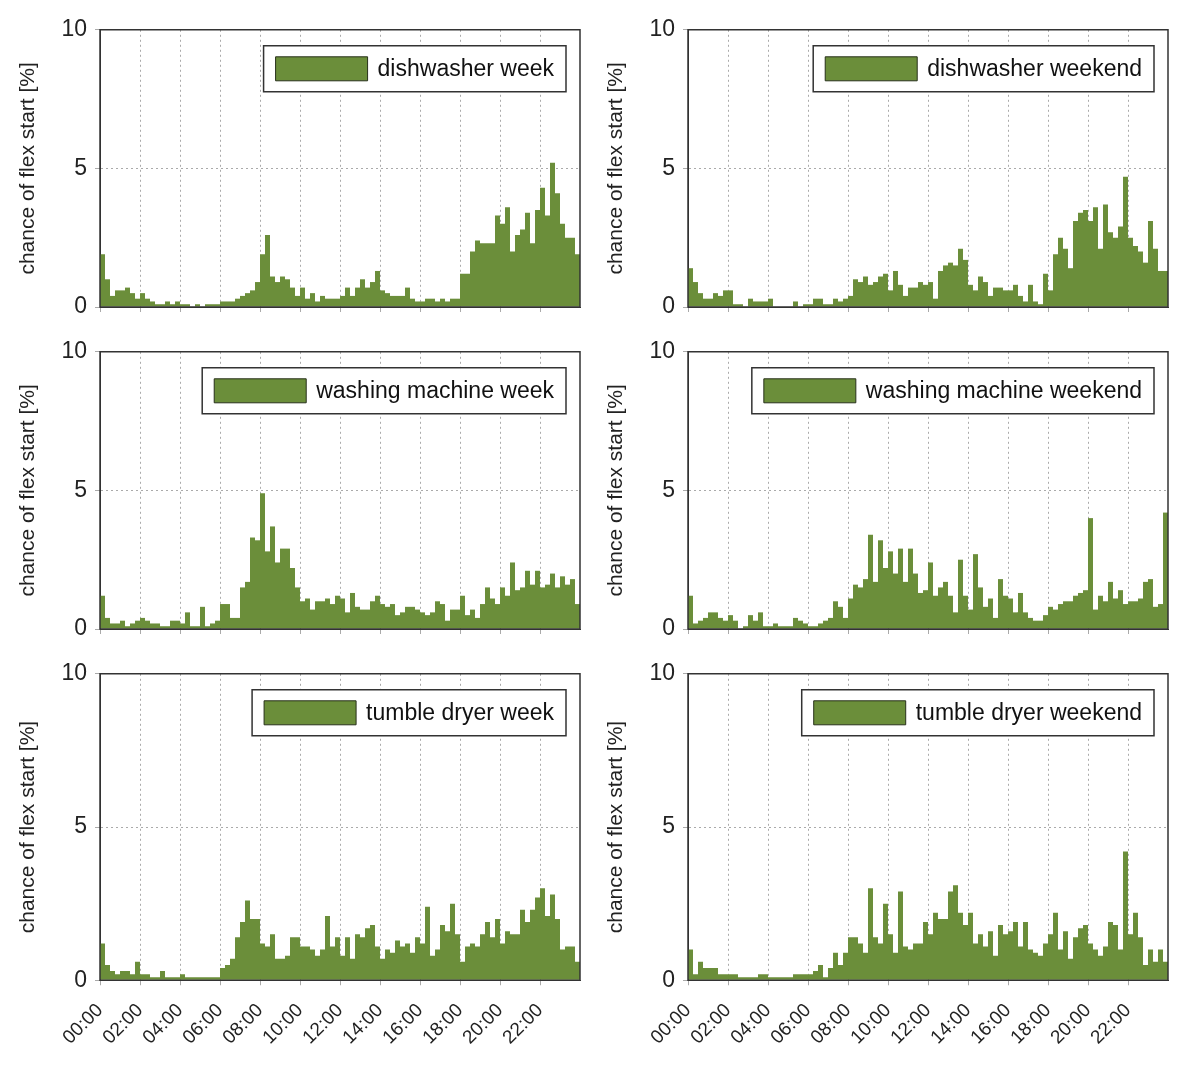 This screenshot has width=1184, height=1065. What do you see at coordinates (466, 68) in the screenshot?
I see `legend-label: dishwasher week` at bounding box center [466, 68].